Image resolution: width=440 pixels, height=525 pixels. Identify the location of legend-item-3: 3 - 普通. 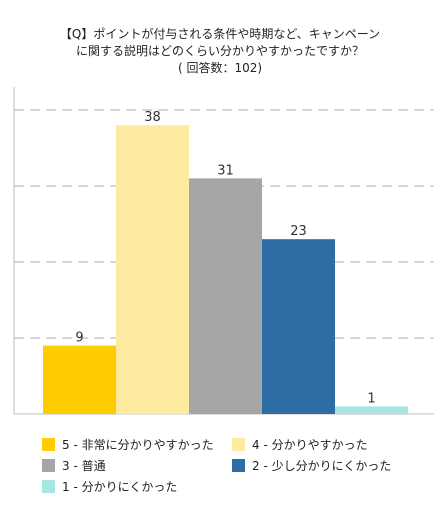
(74, 465).